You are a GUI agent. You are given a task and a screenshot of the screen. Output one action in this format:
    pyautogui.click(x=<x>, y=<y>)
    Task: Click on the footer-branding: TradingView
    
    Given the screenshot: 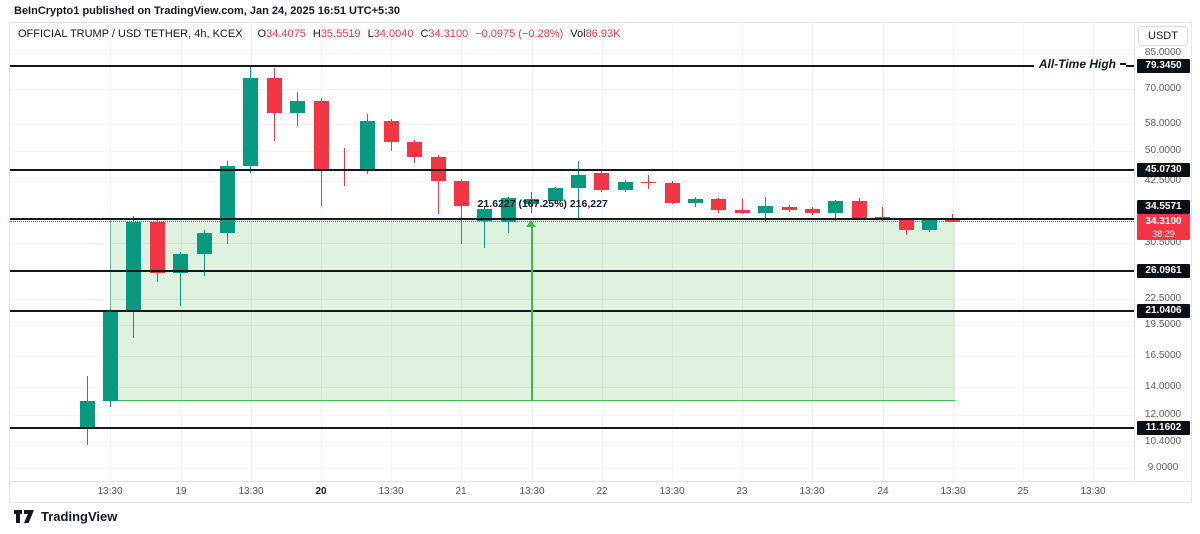 What is the action you would take?
    pyautogui.click(x=65, y=516)
    